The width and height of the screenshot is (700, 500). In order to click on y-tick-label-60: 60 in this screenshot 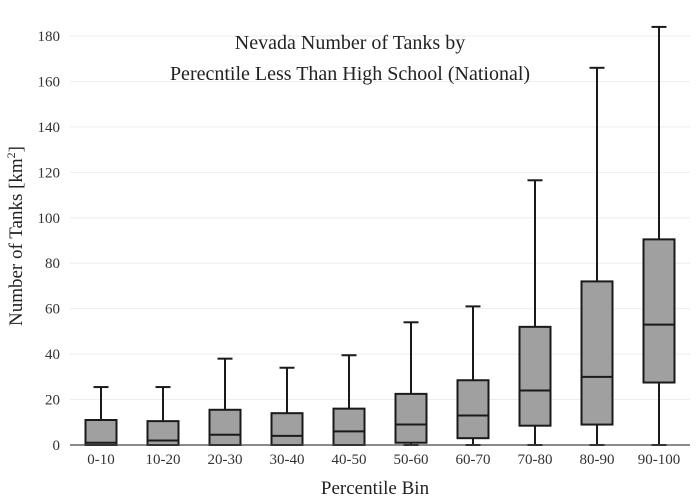, I will do `click(52, 310)`.